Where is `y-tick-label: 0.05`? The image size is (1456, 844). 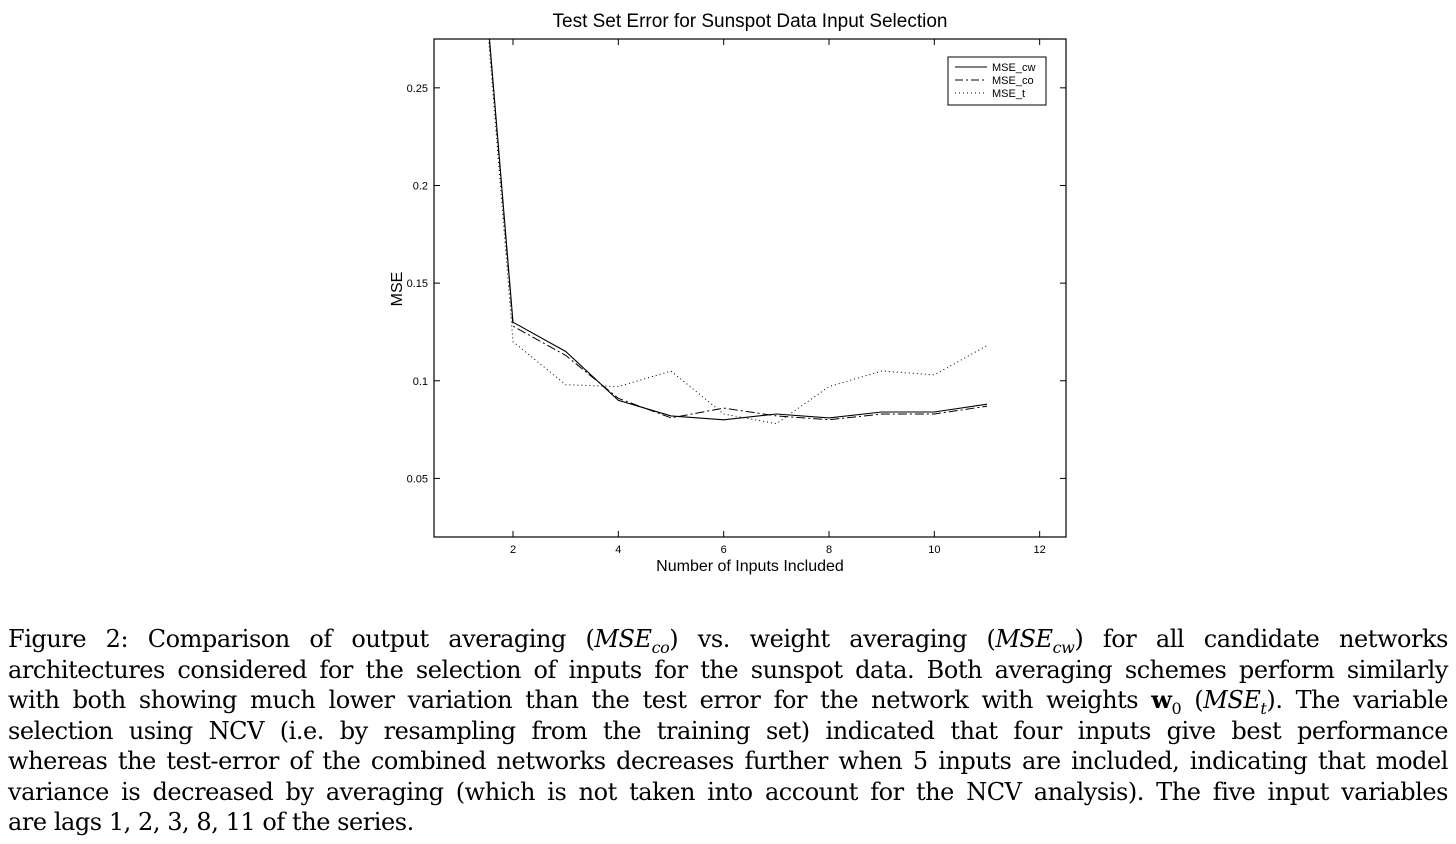 y-tick-label: 0.05 is located at coordinates (417, 479).